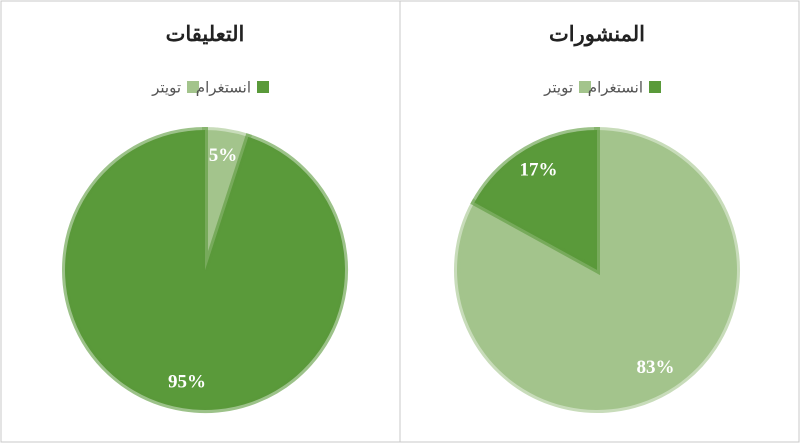  Describe the element at coordinates (223, 155) in the screenshot. I see `data-label: 5%` at that location.